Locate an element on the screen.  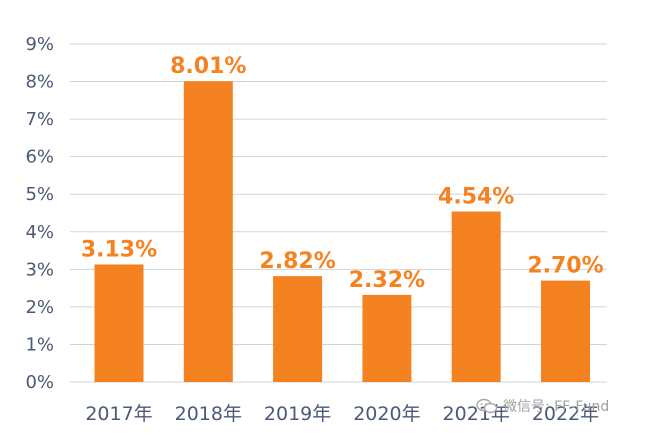
y-tick-label: 9% is located at coordinates (39, 44).